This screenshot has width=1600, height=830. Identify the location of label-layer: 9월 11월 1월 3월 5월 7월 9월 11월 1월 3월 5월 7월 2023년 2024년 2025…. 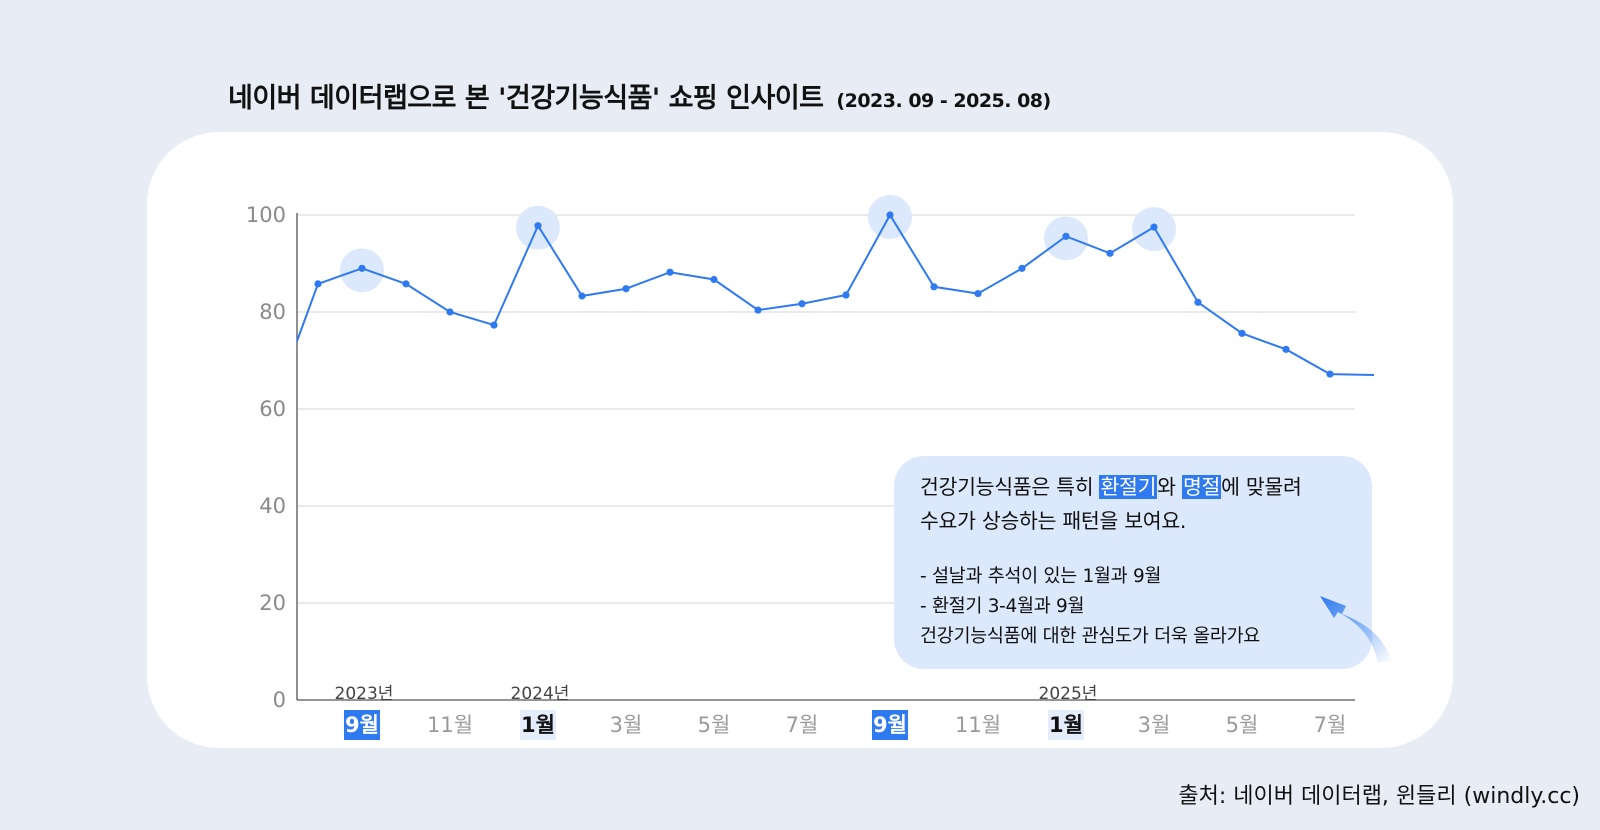
(841, 712).